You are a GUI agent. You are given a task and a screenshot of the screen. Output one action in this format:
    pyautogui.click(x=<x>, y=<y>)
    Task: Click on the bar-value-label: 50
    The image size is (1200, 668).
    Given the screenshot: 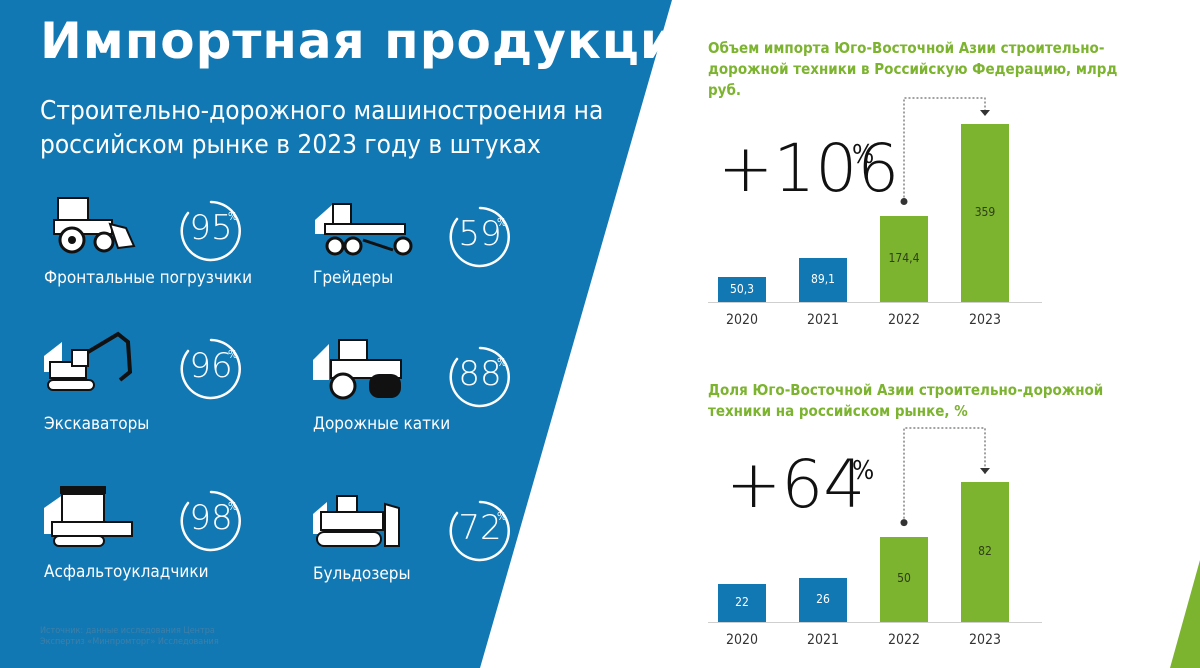 What is the action you would take?
    pyautogui.click(x=904, y=578)
    